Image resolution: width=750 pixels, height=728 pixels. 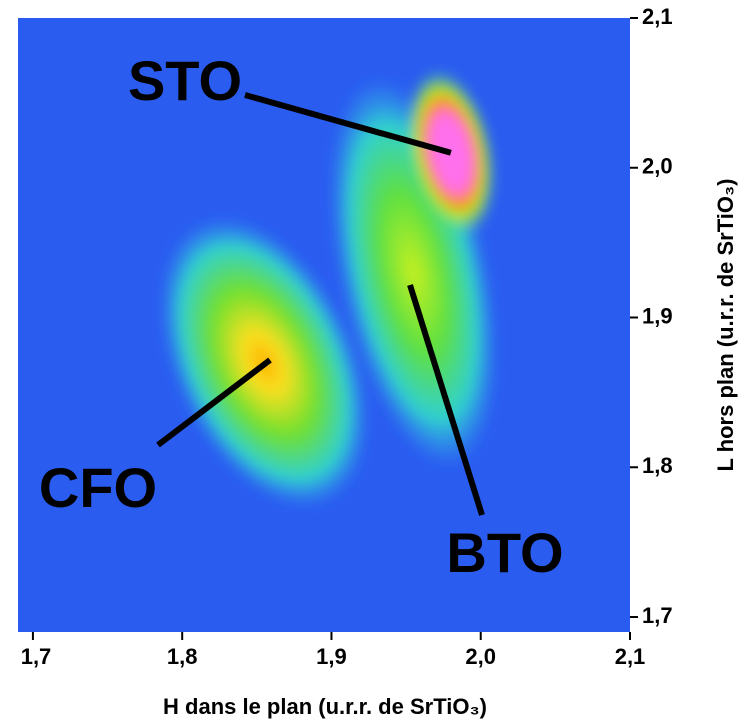 What do you see at coordinates (504, 552) in the screenshot?
I see `peak-label: BTO` at bounding box center [504, 552].